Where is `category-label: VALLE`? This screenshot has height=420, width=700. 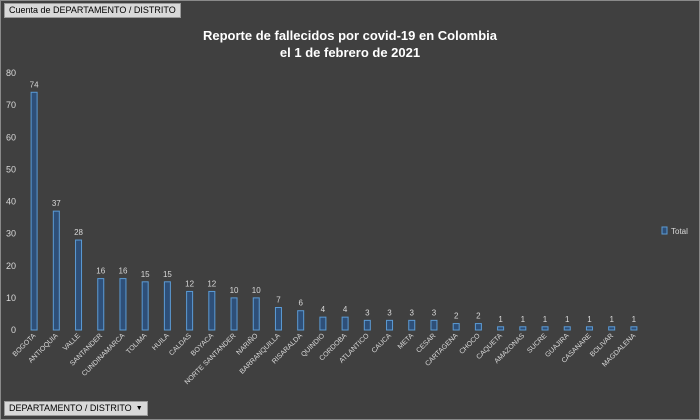 category-label: VALLE is located at coordinates (72, 342).